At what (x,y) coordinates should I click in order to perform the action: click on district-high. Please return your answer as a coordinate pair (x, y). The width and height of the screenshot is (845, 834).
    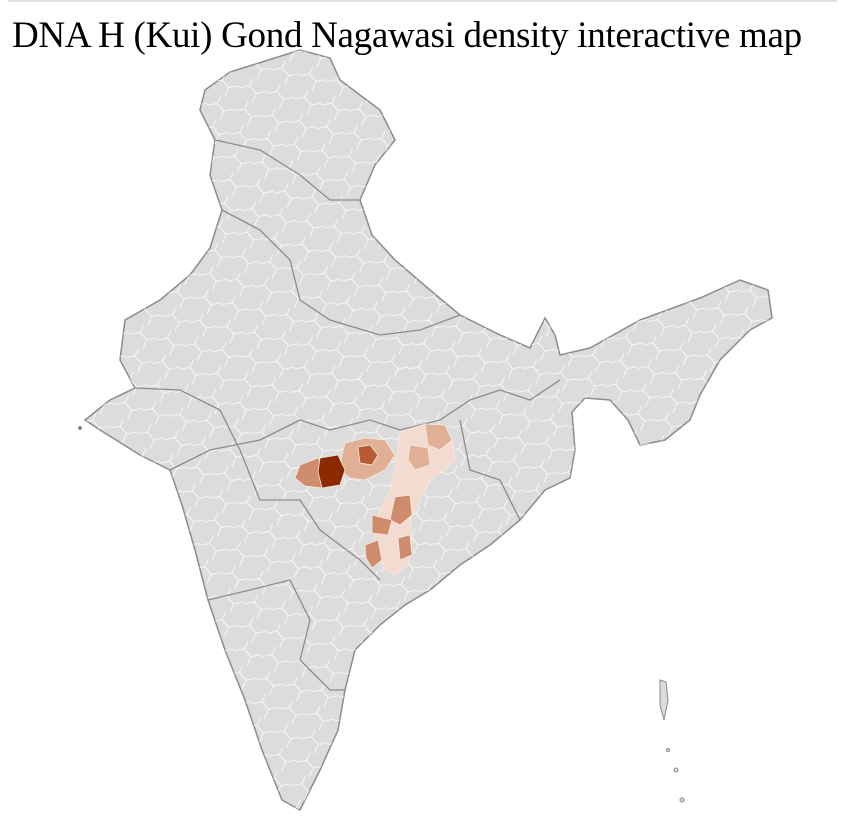
    Looking at the image, I should click on (368, 455).